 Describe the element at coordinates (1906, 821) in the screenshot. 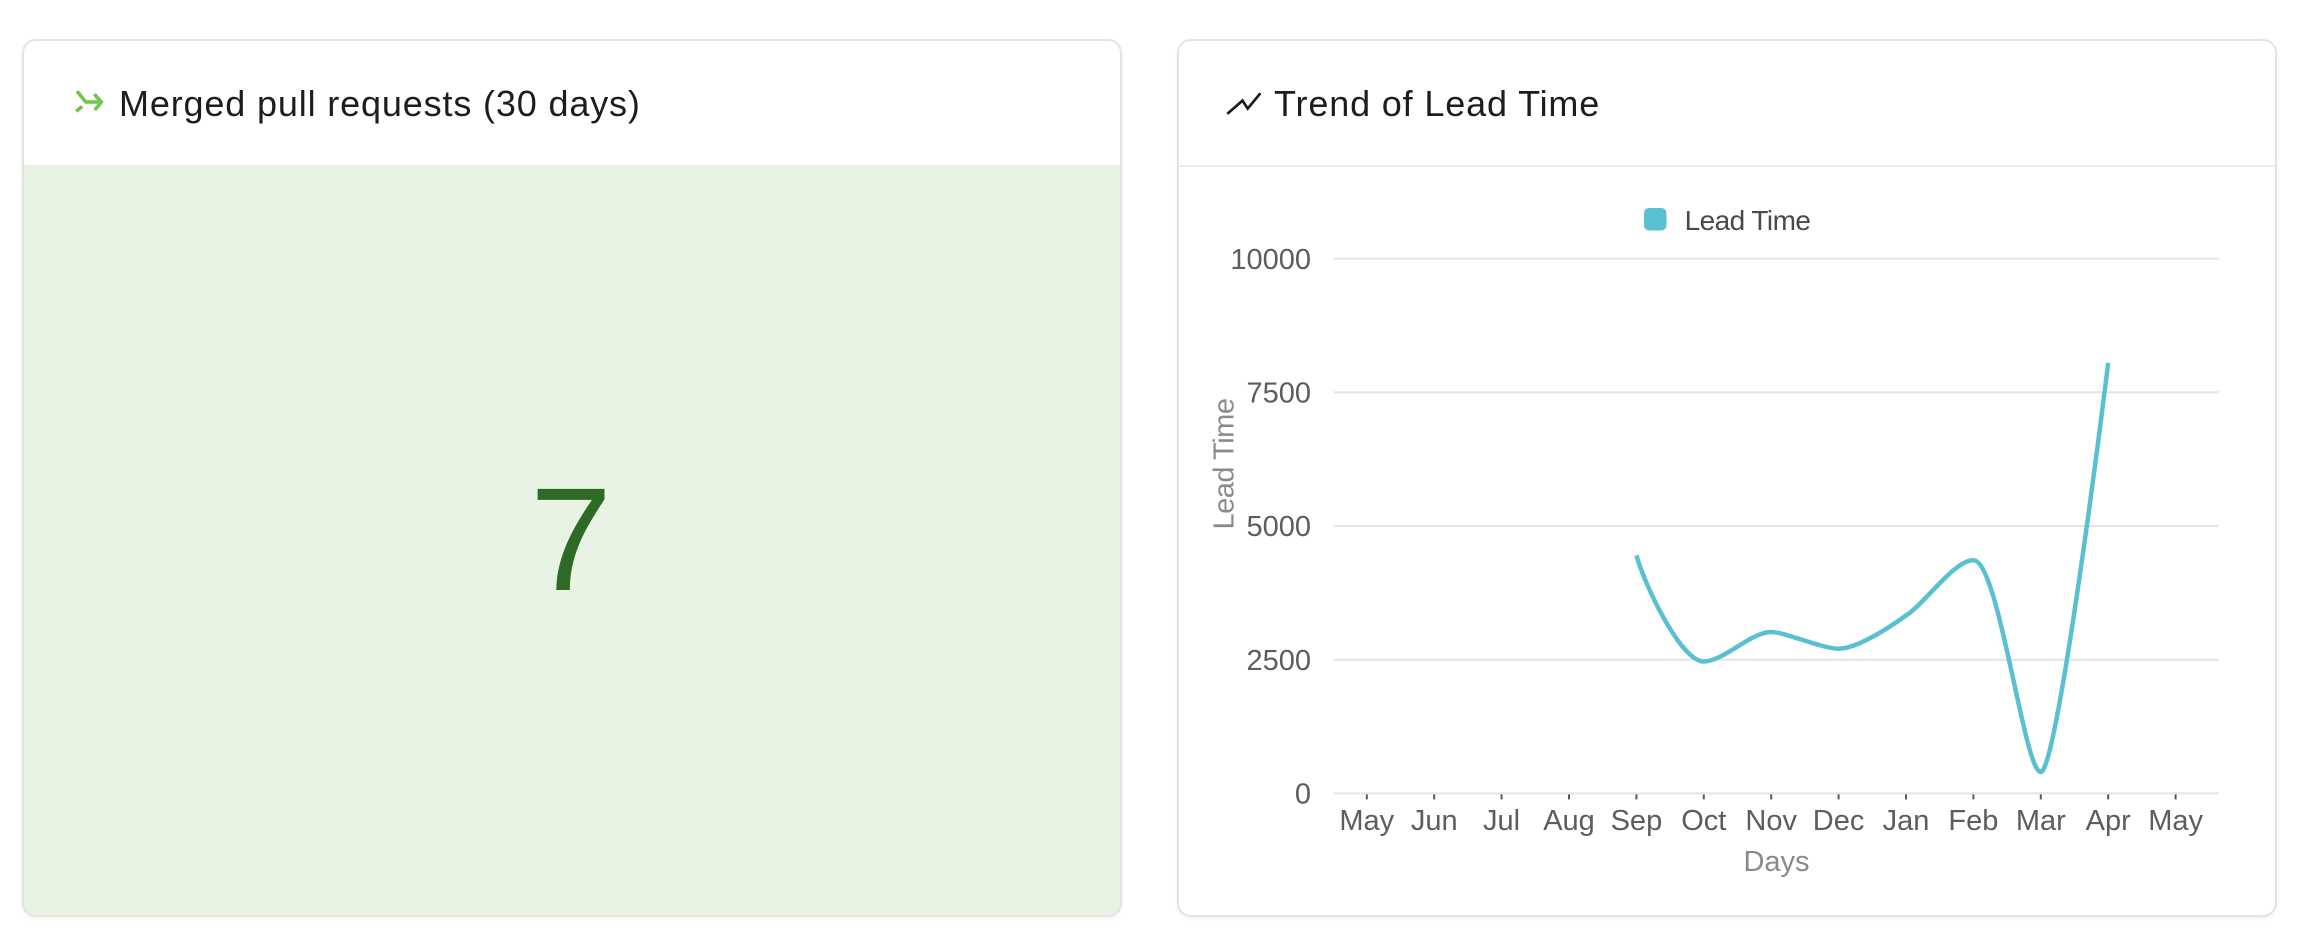

I see `svg-text: Jan` at that location.